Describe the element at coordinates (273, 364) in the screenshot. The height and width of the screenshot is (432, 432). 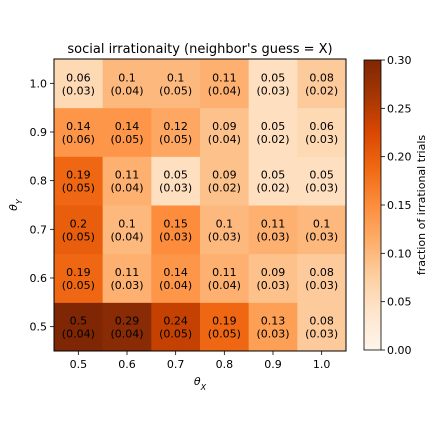
I see `x-tick-label: 0.9` at that location.